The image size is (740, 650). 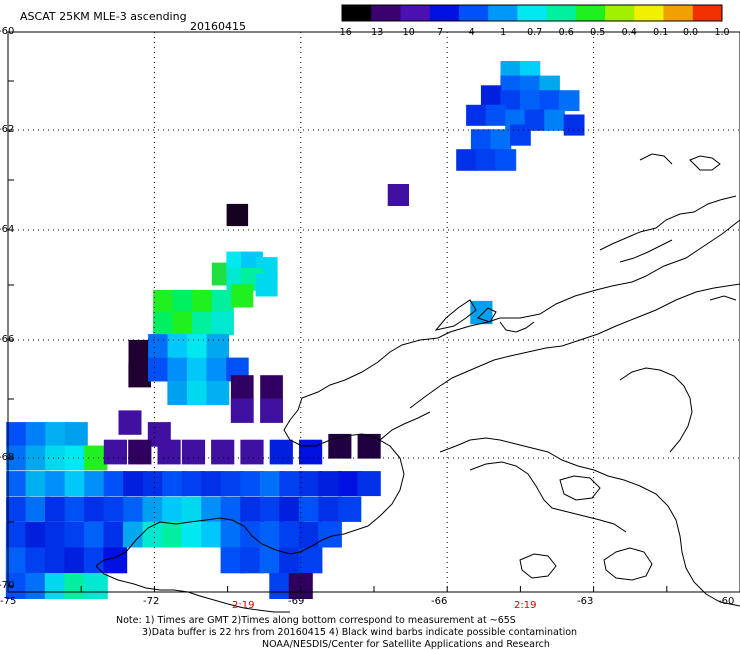 I want to click on colorbar-label: -0.6, so click(x=564, y=32).